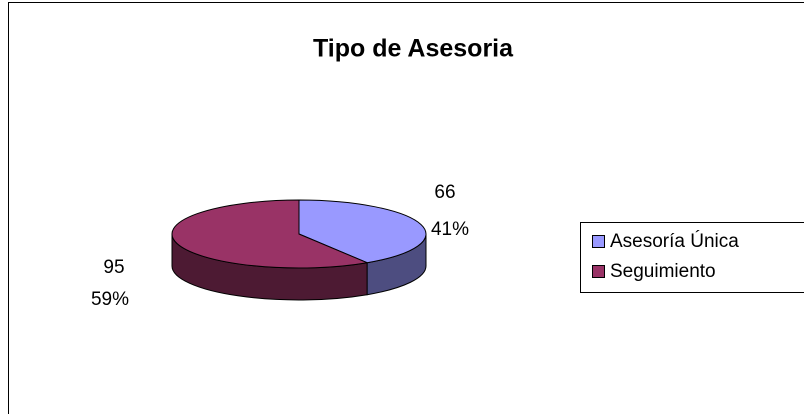 This screenshot has width=804, height=414. I want to click on legend, so click(692, 257).